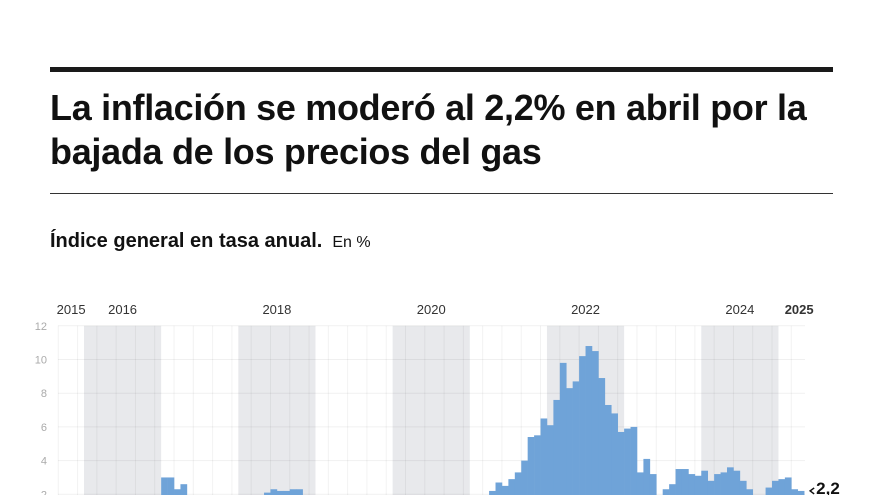  Describe the element at coordinates (44, 394) in the screenshot. I see `y-tick-label: 8` at that location.